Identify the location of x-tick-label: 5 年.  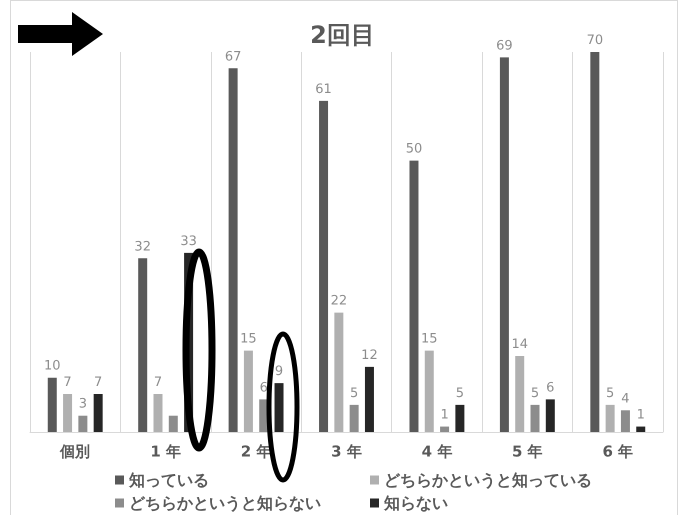
(527, 451).